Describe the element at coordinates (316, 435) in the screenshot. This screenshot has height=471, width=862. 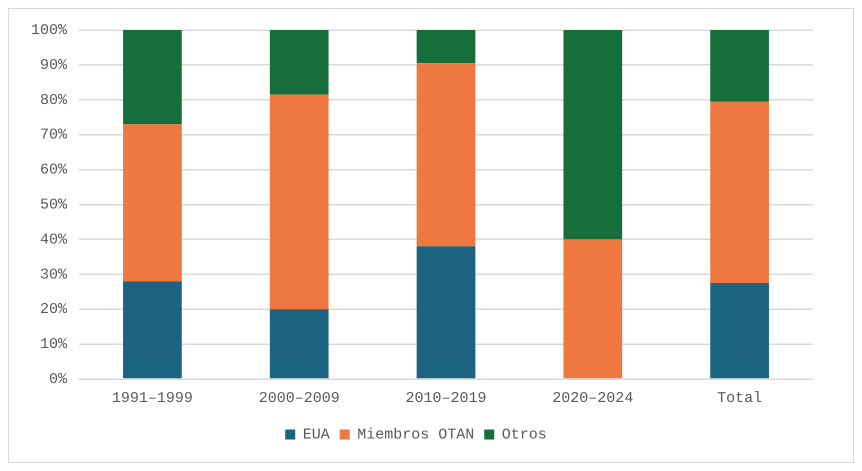
I see `legend-label: EUA` at that location.